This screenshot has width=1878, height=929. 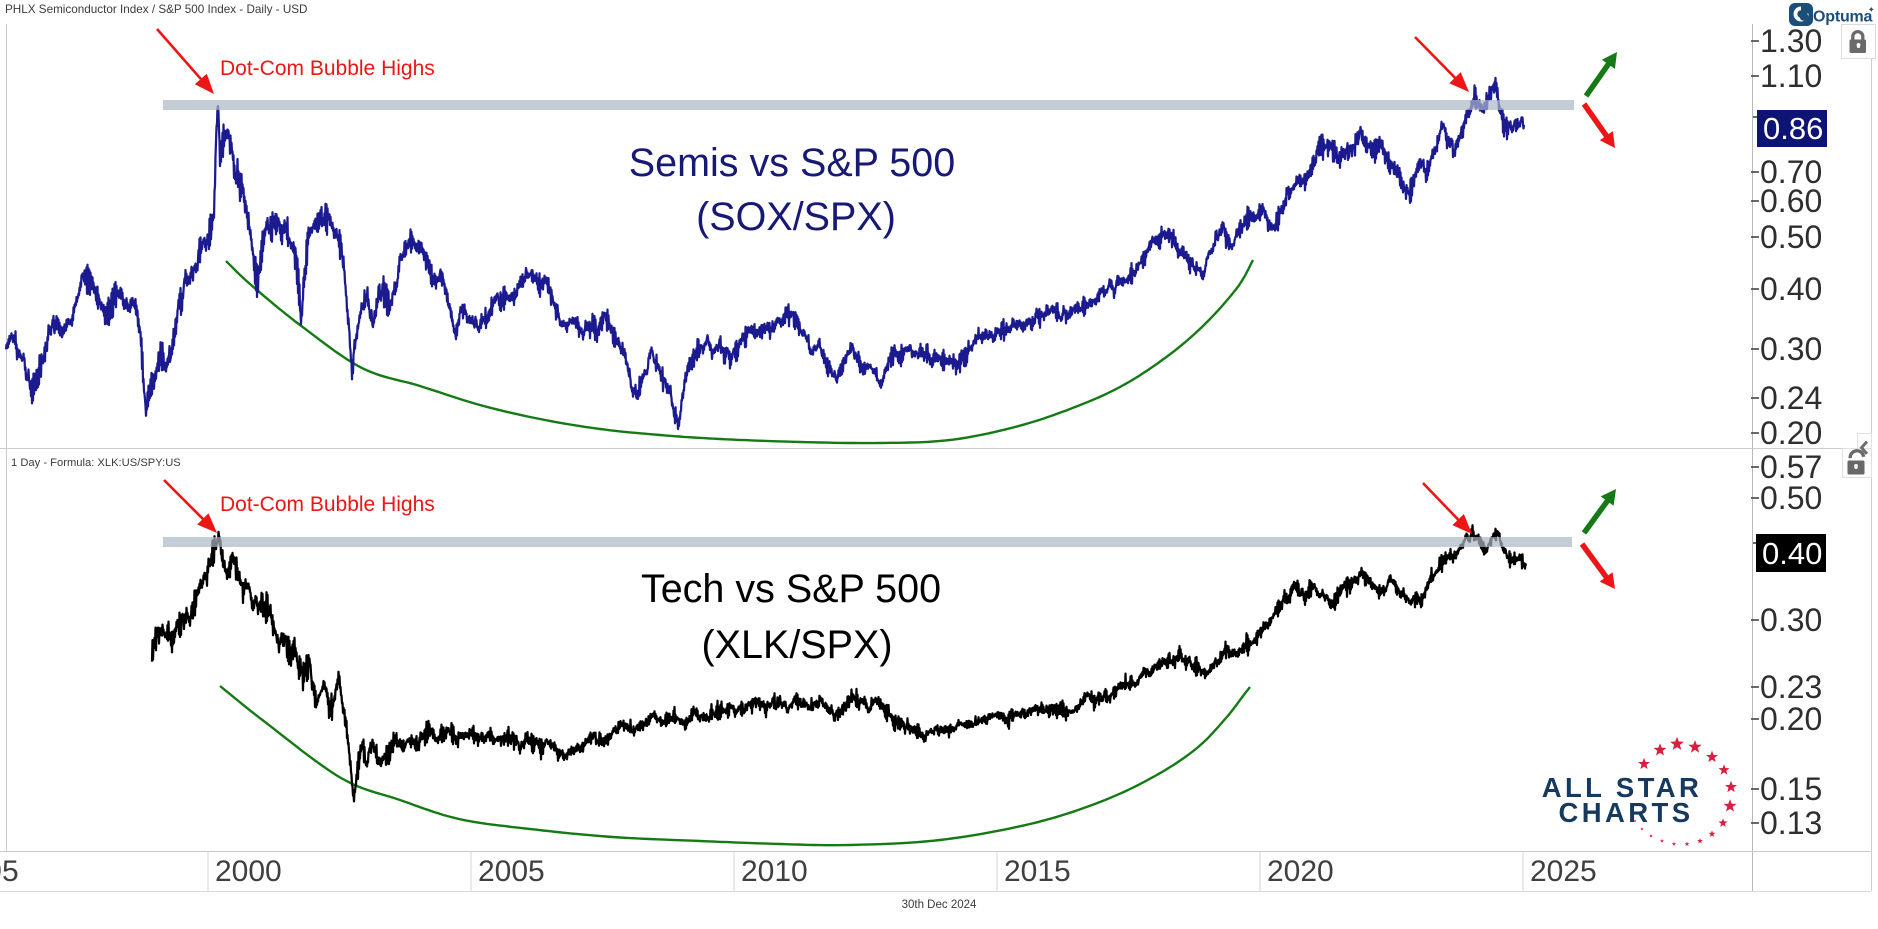 I want to click on svg-text: 2005, so click(x=511, y=871).